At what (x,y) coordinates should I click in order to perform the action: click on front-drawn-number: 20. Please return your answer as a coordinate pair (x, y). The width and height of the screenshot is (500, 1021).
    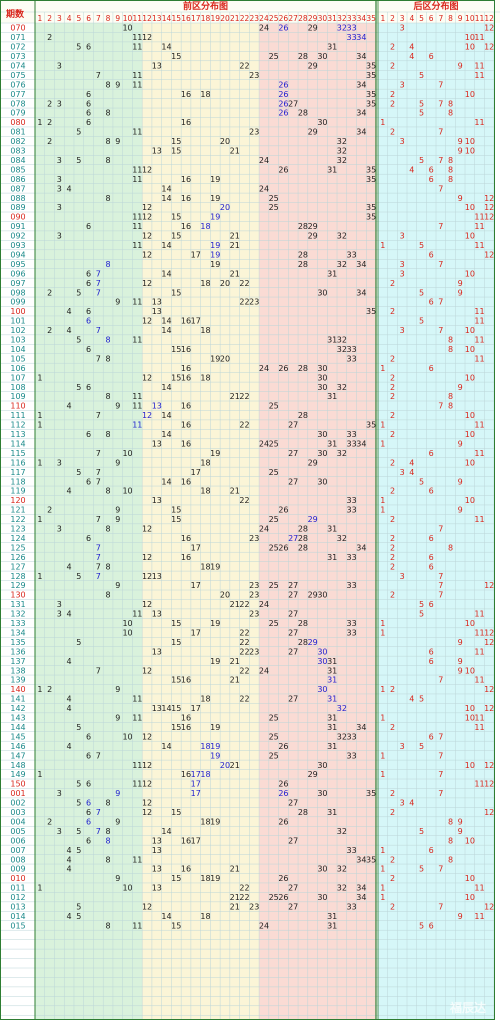
    Looking at the image, I should click on (225, 595).